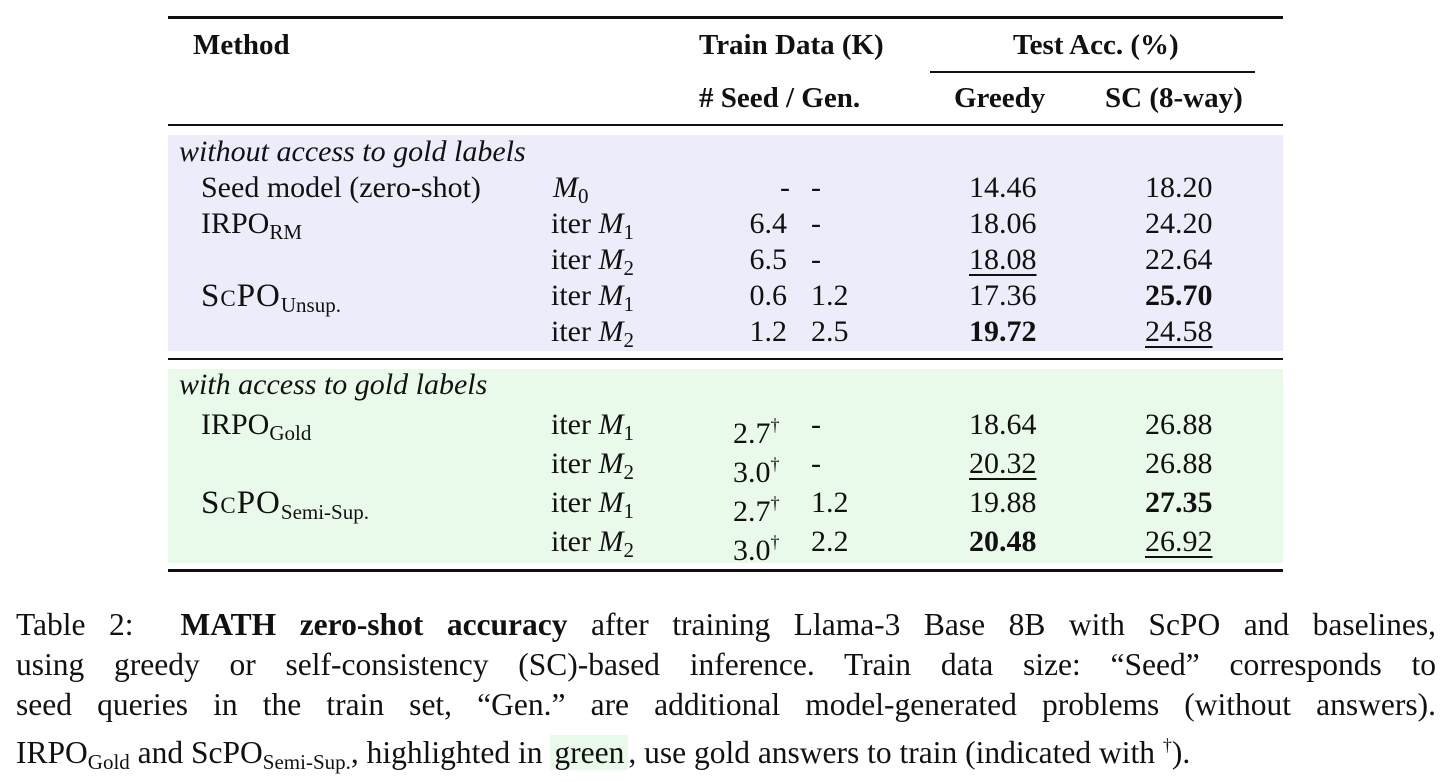  Describe the element at coordinates (791, 45) in the screenshot. I see `header-train-data: Train Data (K)` at that location.